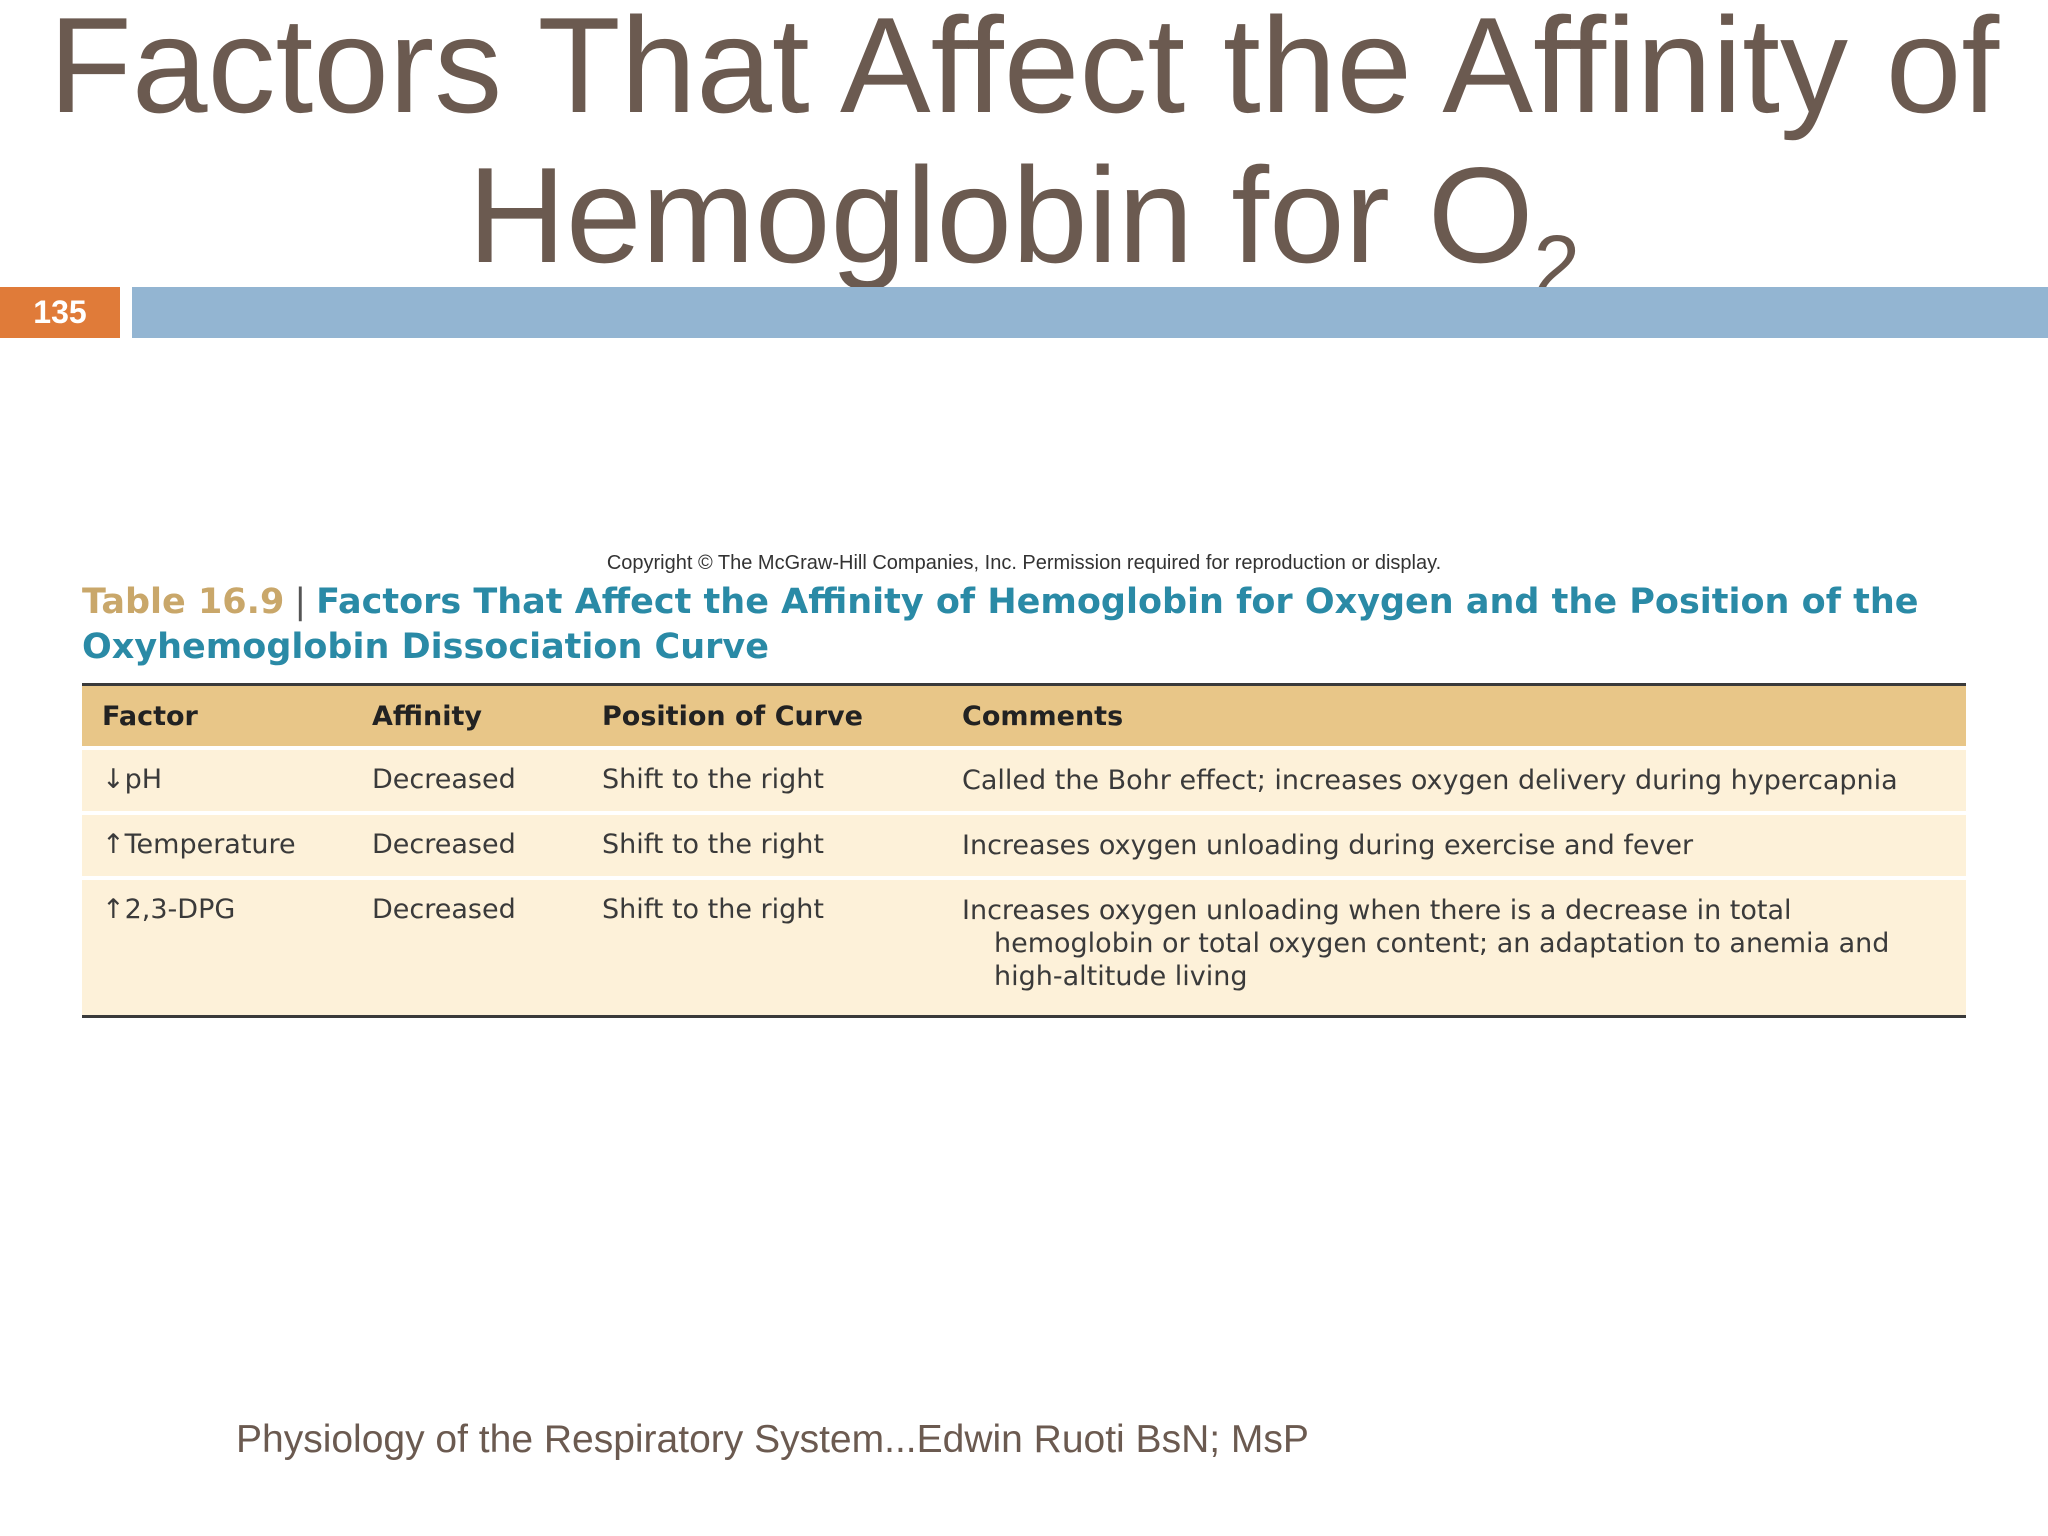 The height and width of the screenshot is (1536, 2048). What do you see at coordinates (217, 846) in the screenshot?
I see `cell-factor: ↑Temperature` at bounding box center [217, 846].